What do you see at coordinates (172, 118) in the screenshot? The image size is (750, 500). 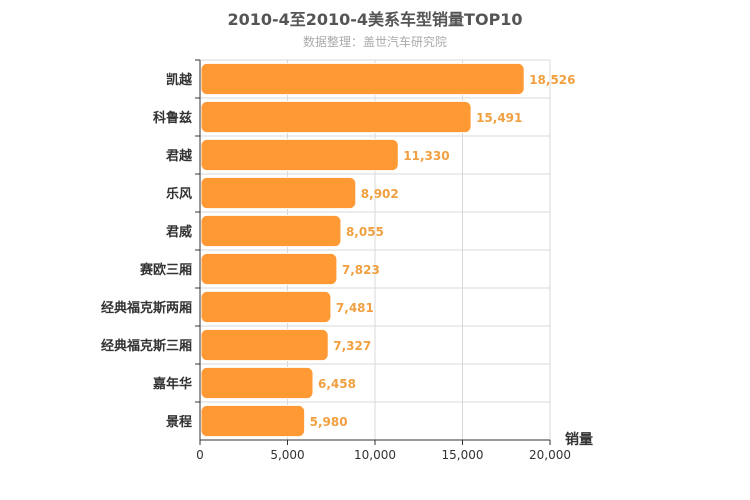 I see `category-label: 科鲁兹` at bounding box center [172, 118].